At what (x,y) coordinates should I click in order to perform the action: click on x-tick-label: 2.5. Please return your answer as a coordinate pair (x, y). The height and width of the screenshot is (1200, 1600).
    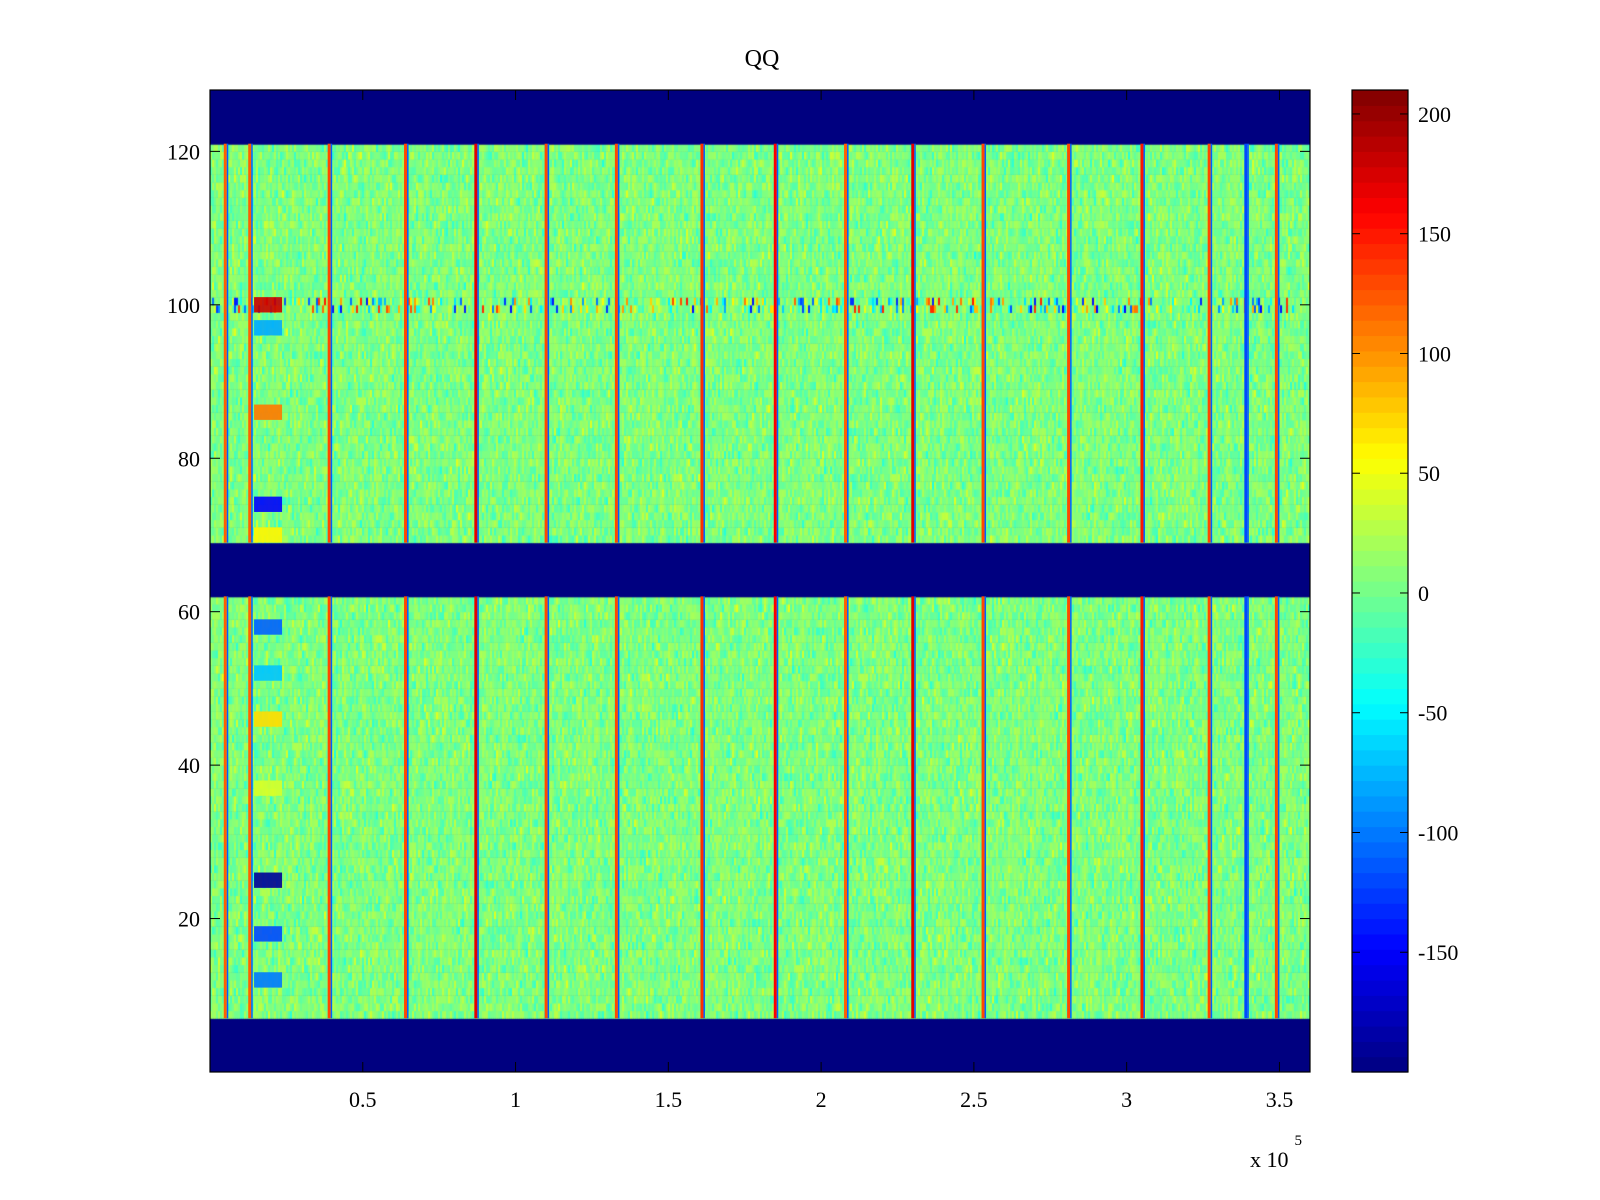
    Looking at the image, I should click on (974, 1099).